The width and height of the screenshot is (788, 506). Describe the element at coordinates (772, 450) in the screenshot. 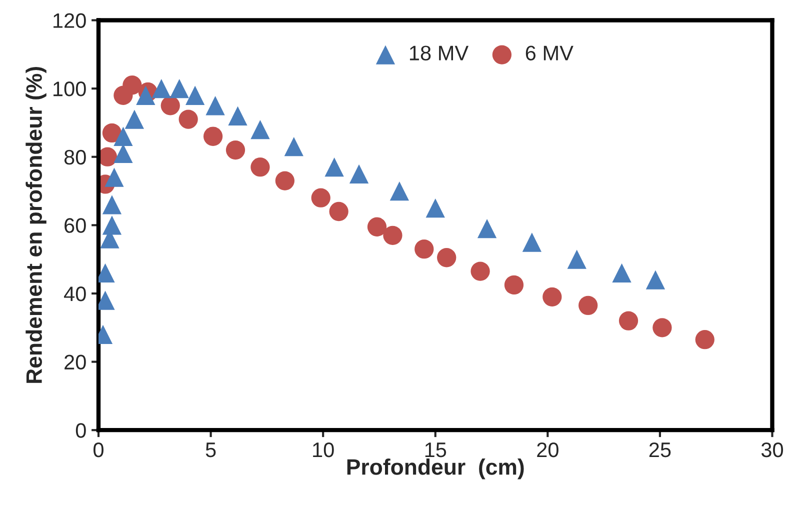

I see `x-tick-label: 30` at that location.